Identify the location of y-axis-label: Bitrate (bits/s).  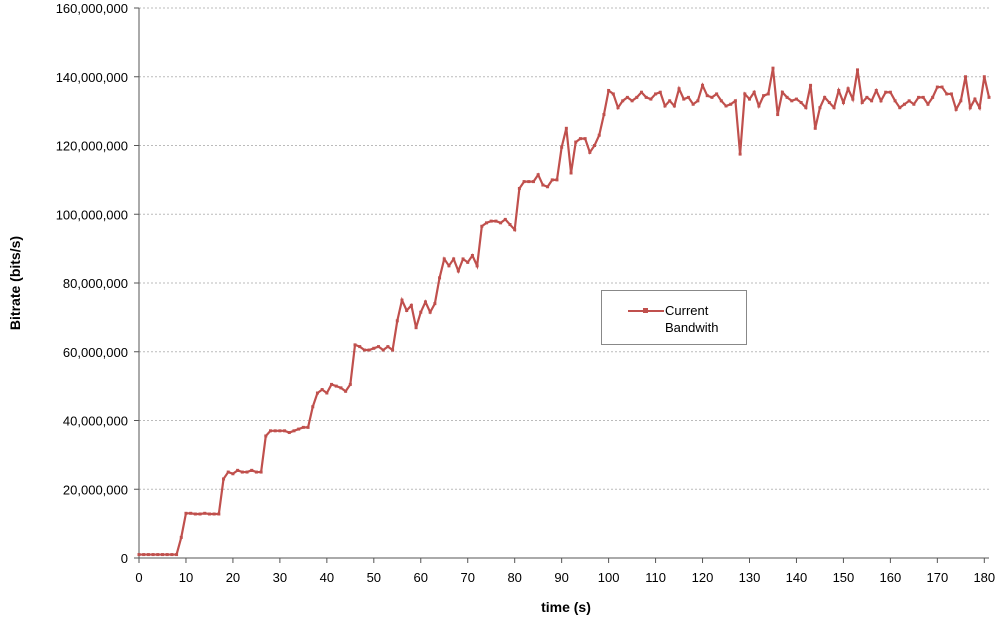
(15, 283).